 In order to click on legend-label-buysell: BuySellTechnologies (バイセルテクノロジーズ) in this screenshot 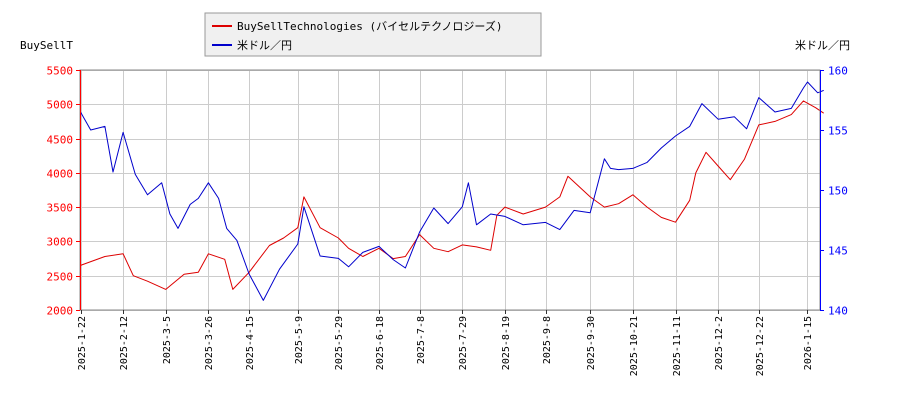, I will do `click(370, 26)`.